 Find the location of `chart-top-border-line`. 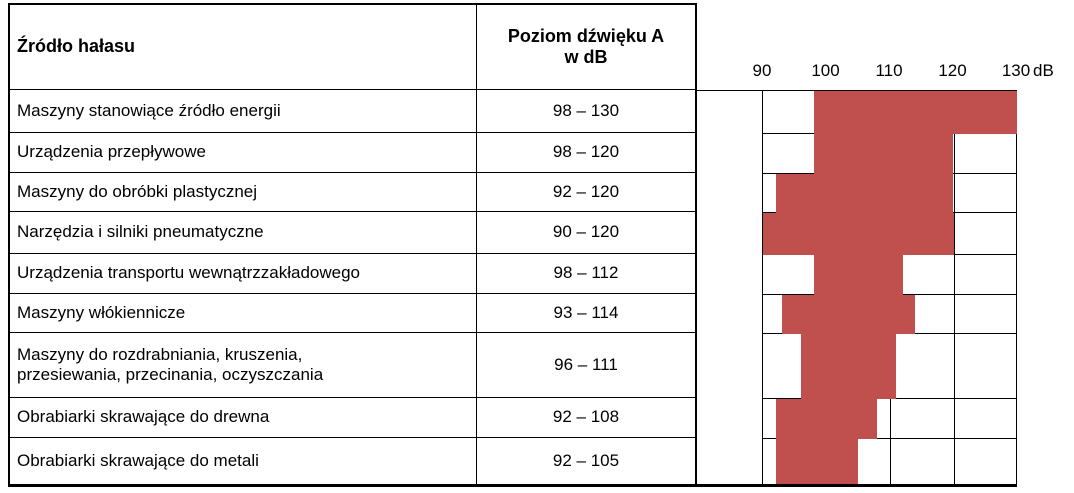

chart-top-border-line is located at coordinates (729, 90).